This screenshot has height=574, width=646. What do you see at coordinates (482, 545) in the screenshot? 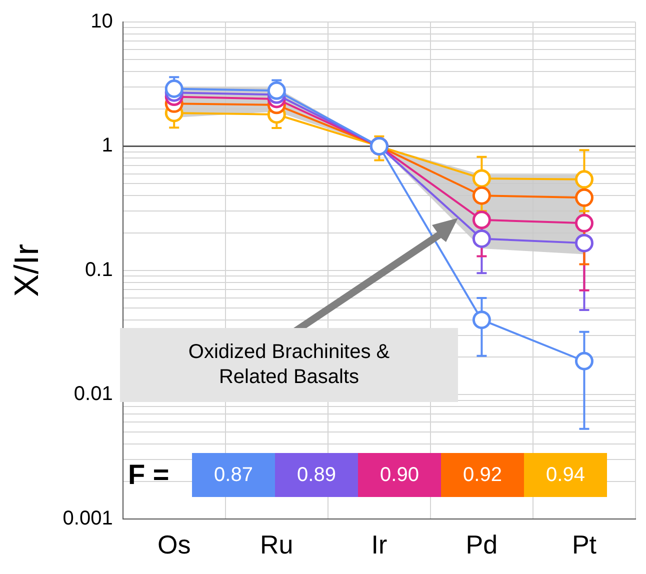
I see `x-tick-label: Pd` at bounding box center [482, 545].